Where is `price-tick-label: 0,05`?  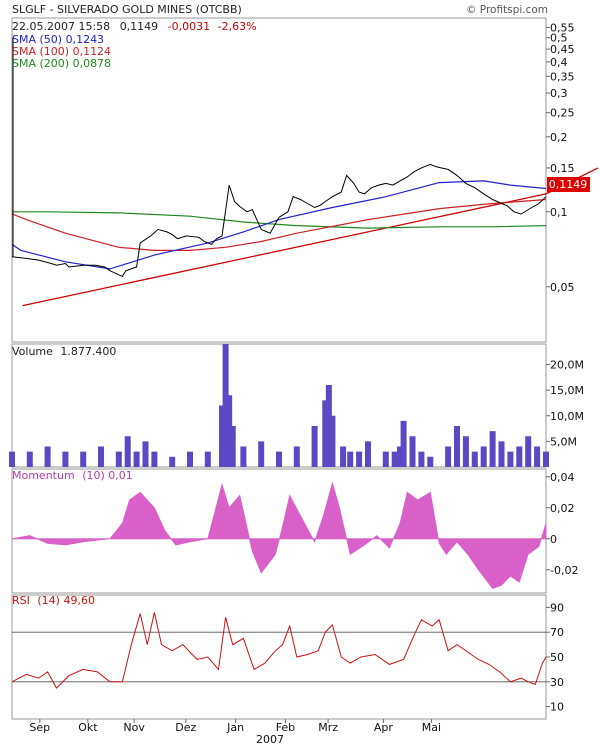
price-tick-label: 0,05 is located at coordinates (562, 287).